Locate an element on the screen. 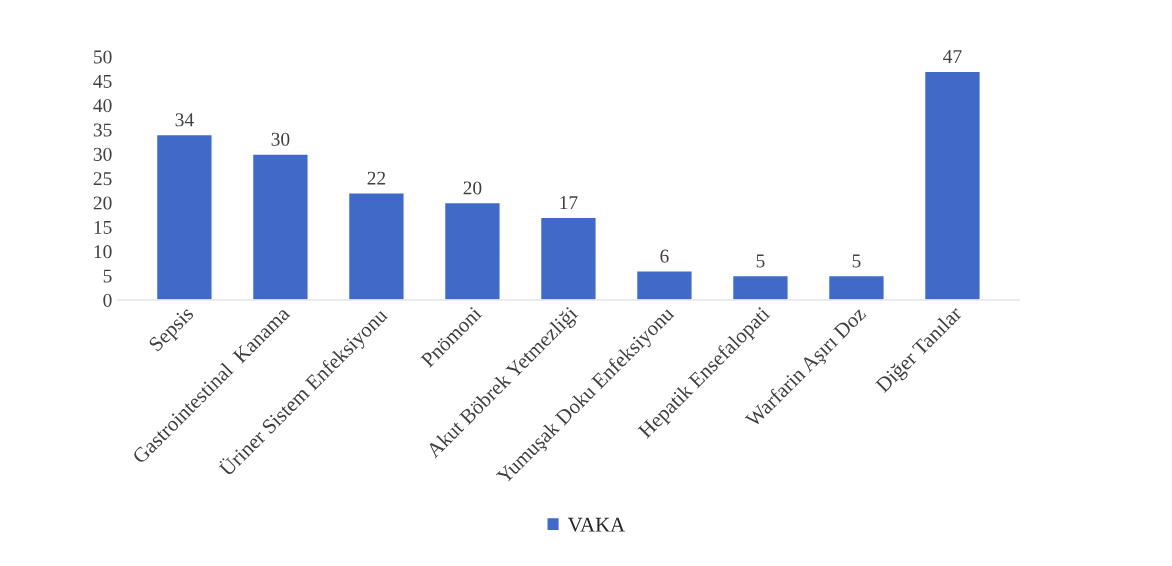  y-tick-label: 15 is located at coordinates (103, 227).